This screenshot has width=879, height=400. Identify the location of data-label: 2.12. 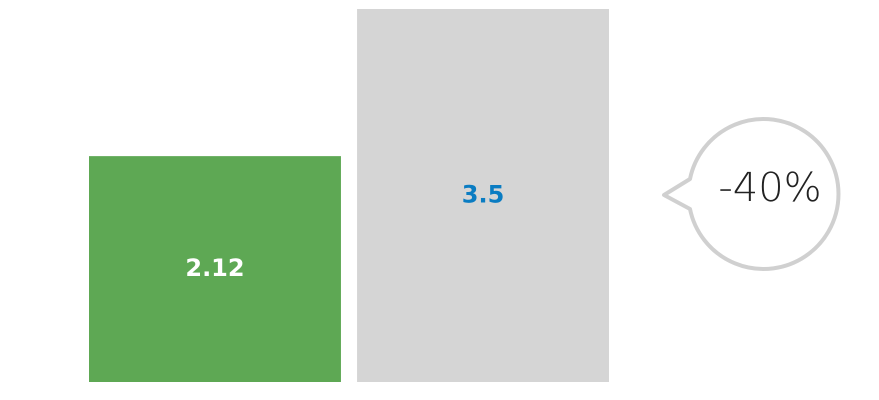
(215, 268).